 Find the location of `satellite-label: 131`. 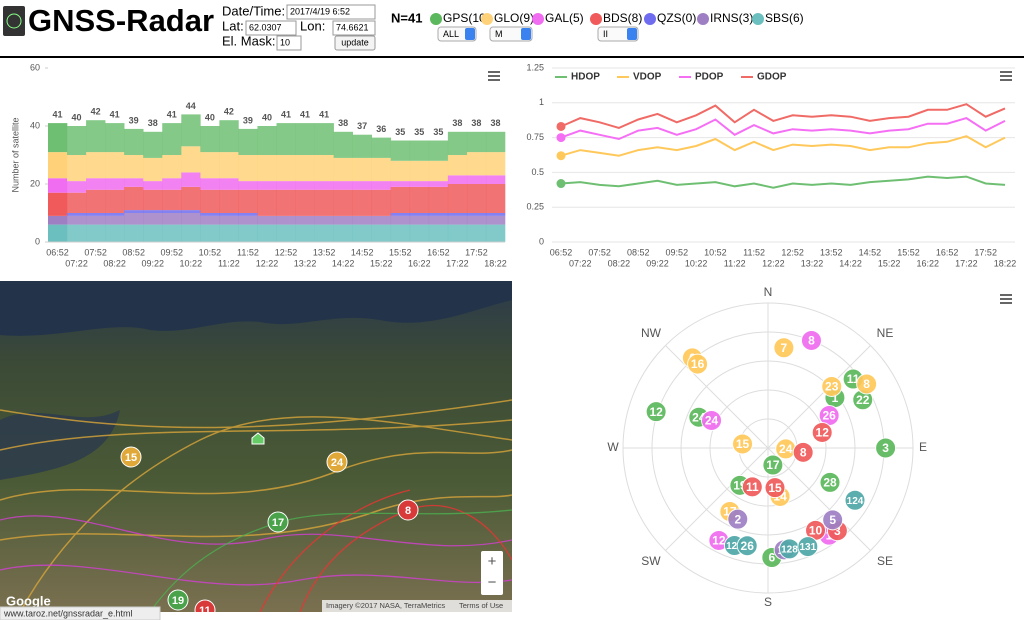

satellite-label: 131 is located at coordinates (807, 547).